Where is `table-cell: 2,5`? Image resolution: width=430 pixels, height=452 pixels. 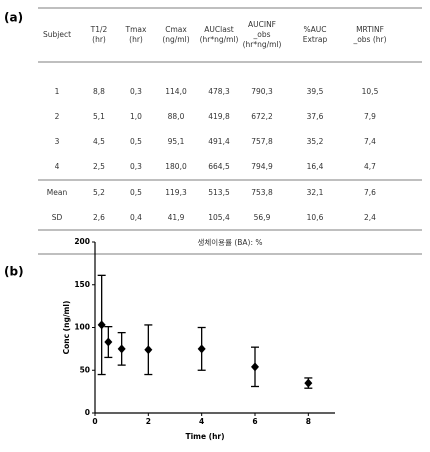 table-cell: 2,5 is located at coordinates (99, 166).